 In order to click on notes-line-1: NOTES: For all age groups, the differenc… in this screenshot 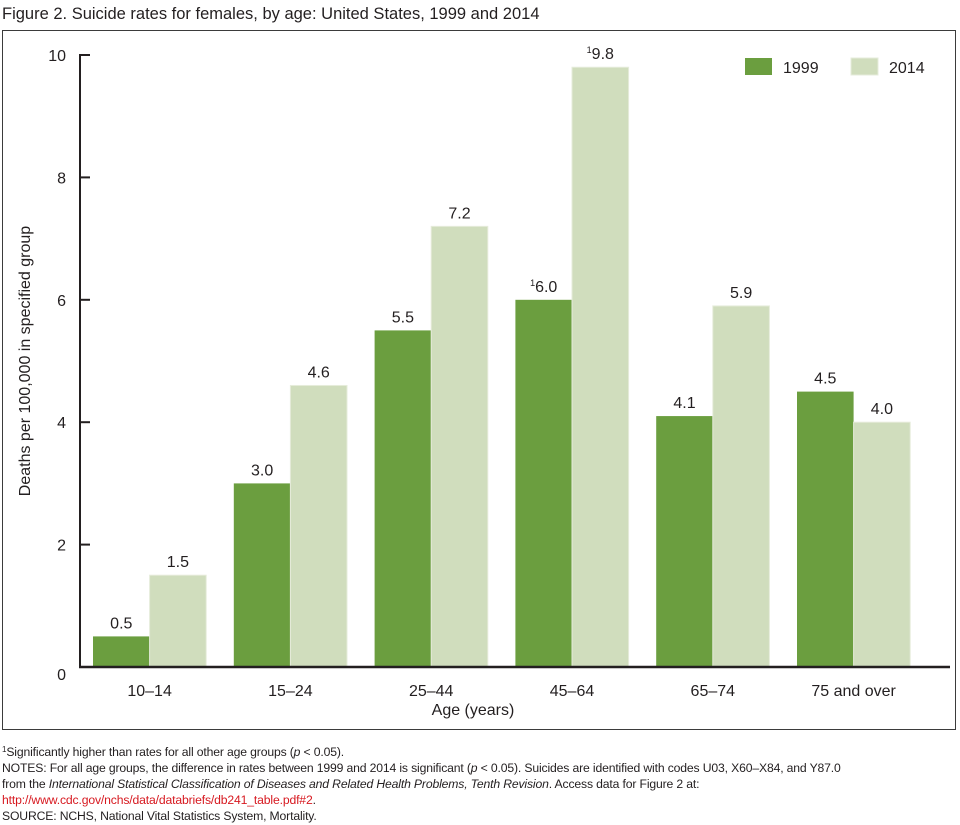, I will do `click(421, 768)`.